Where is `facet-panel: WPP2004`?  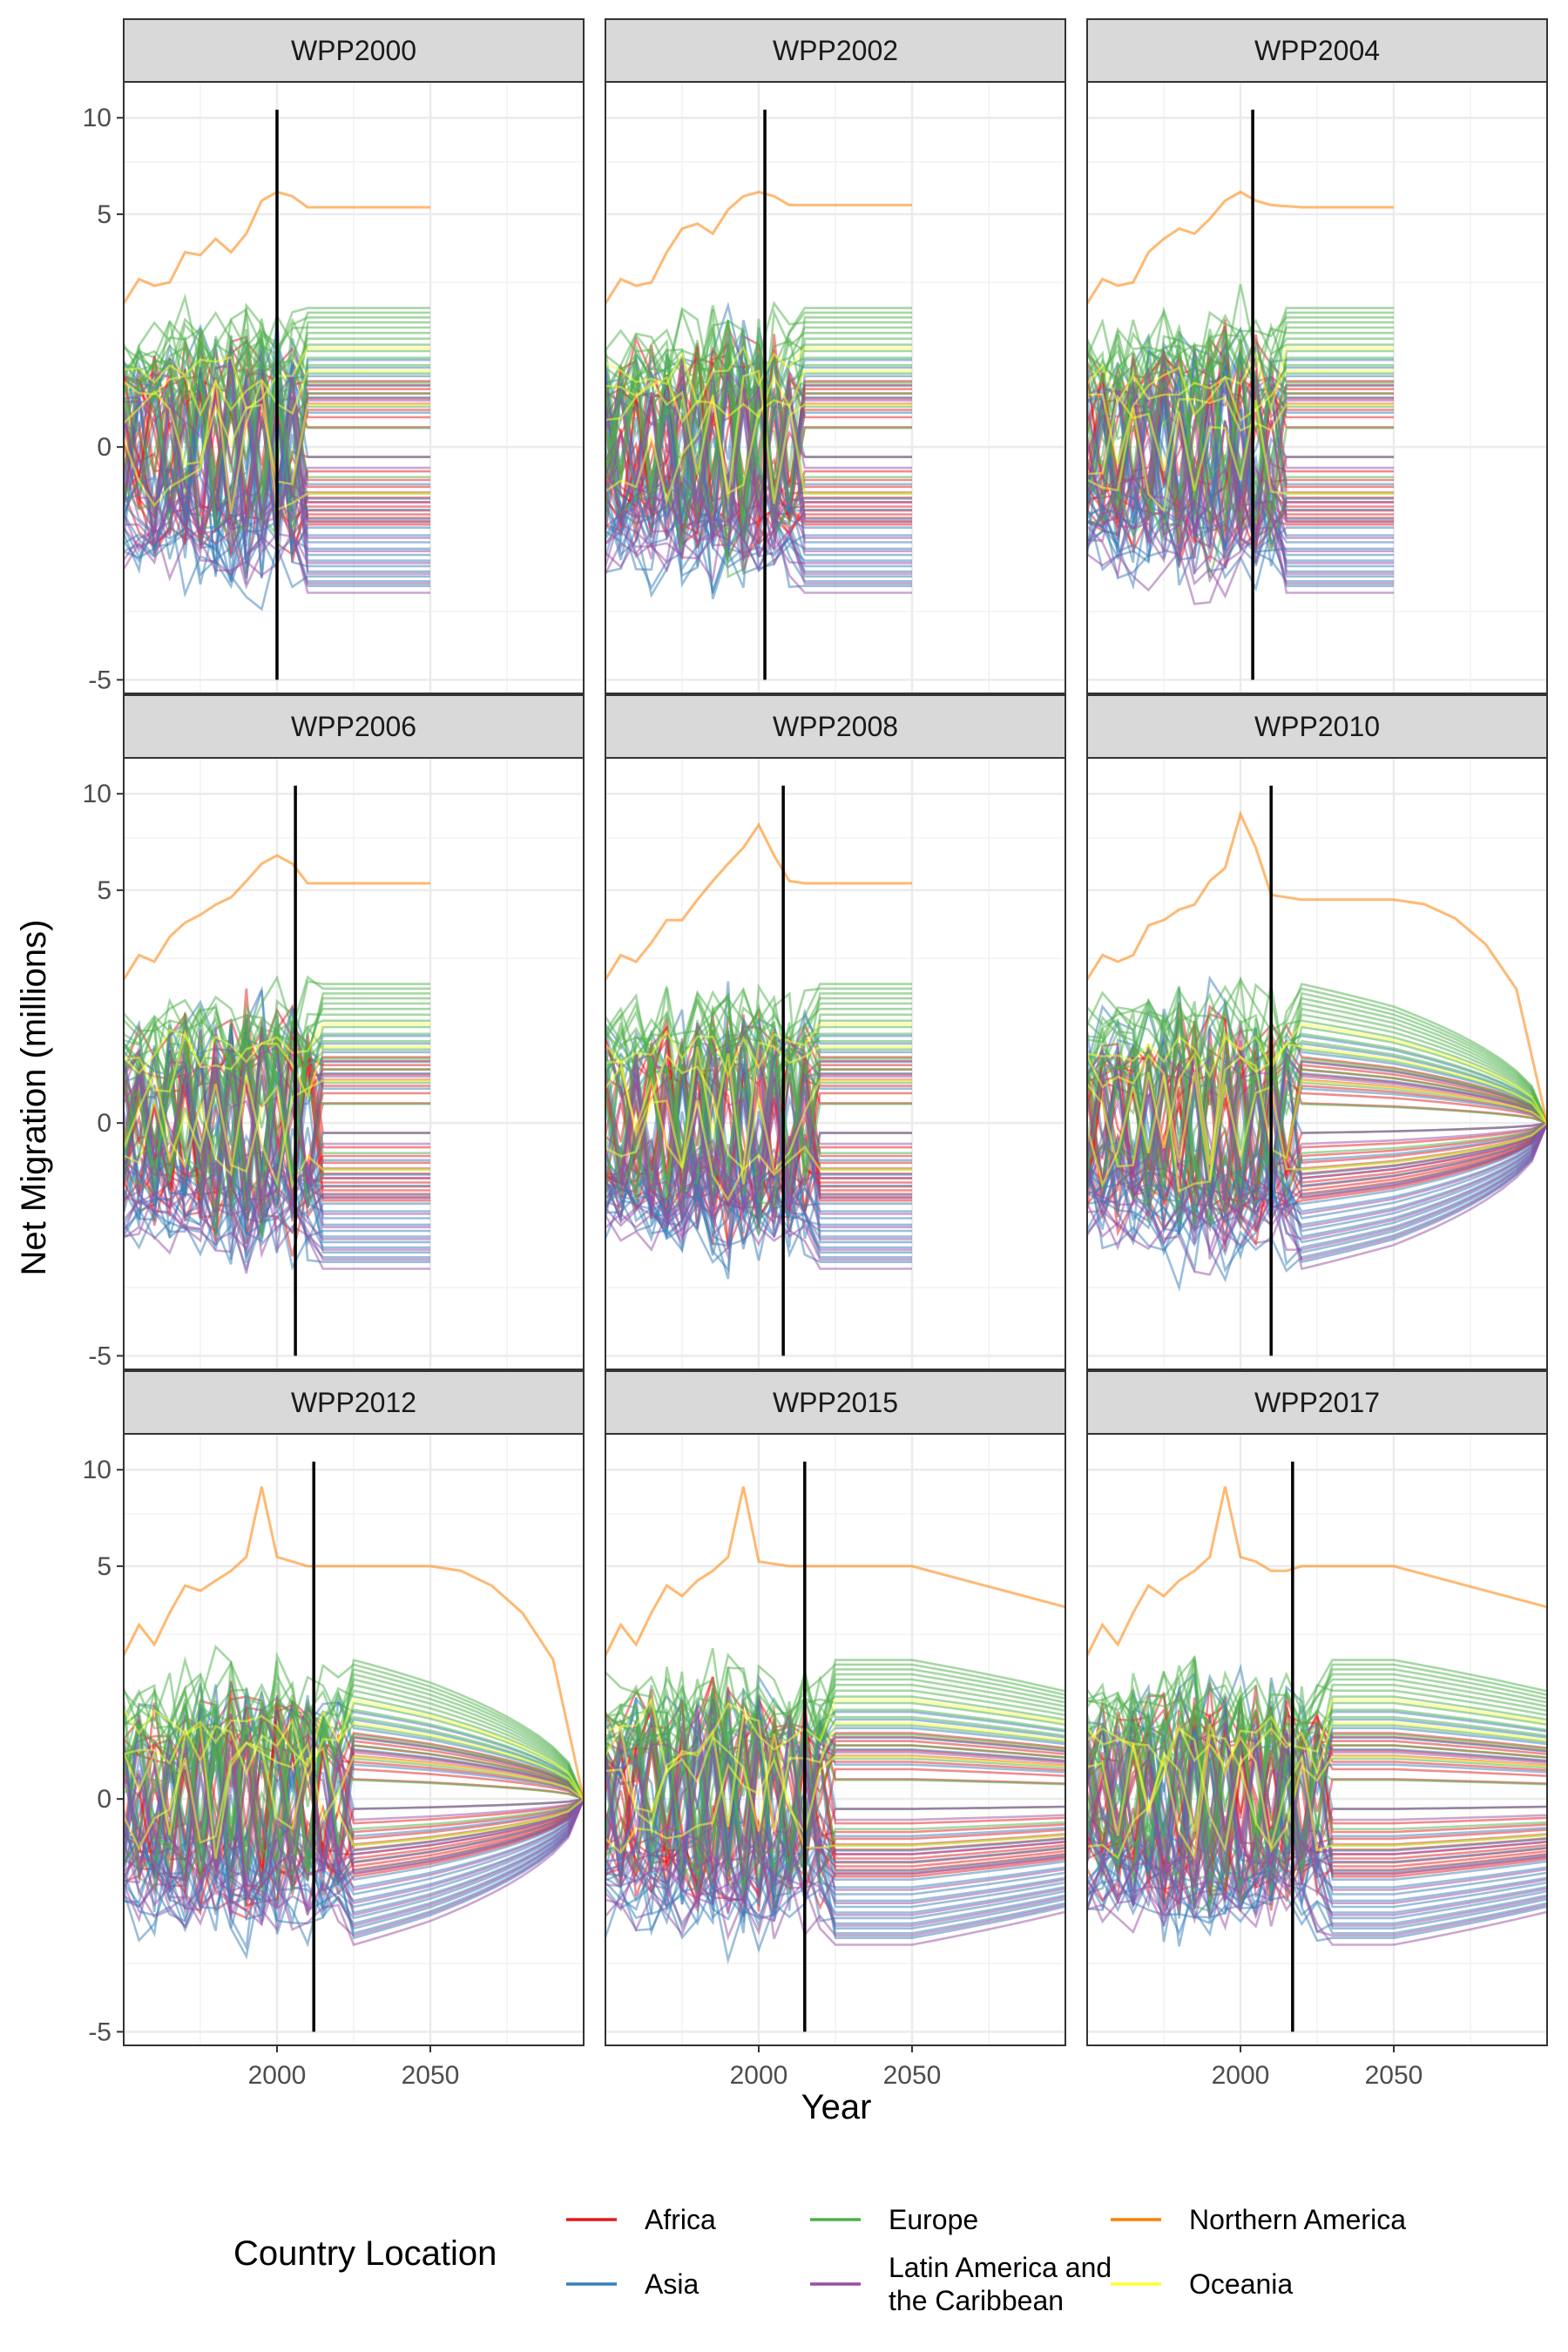 facet-panel: WPP2004 is located at coordinates (1317, 356).